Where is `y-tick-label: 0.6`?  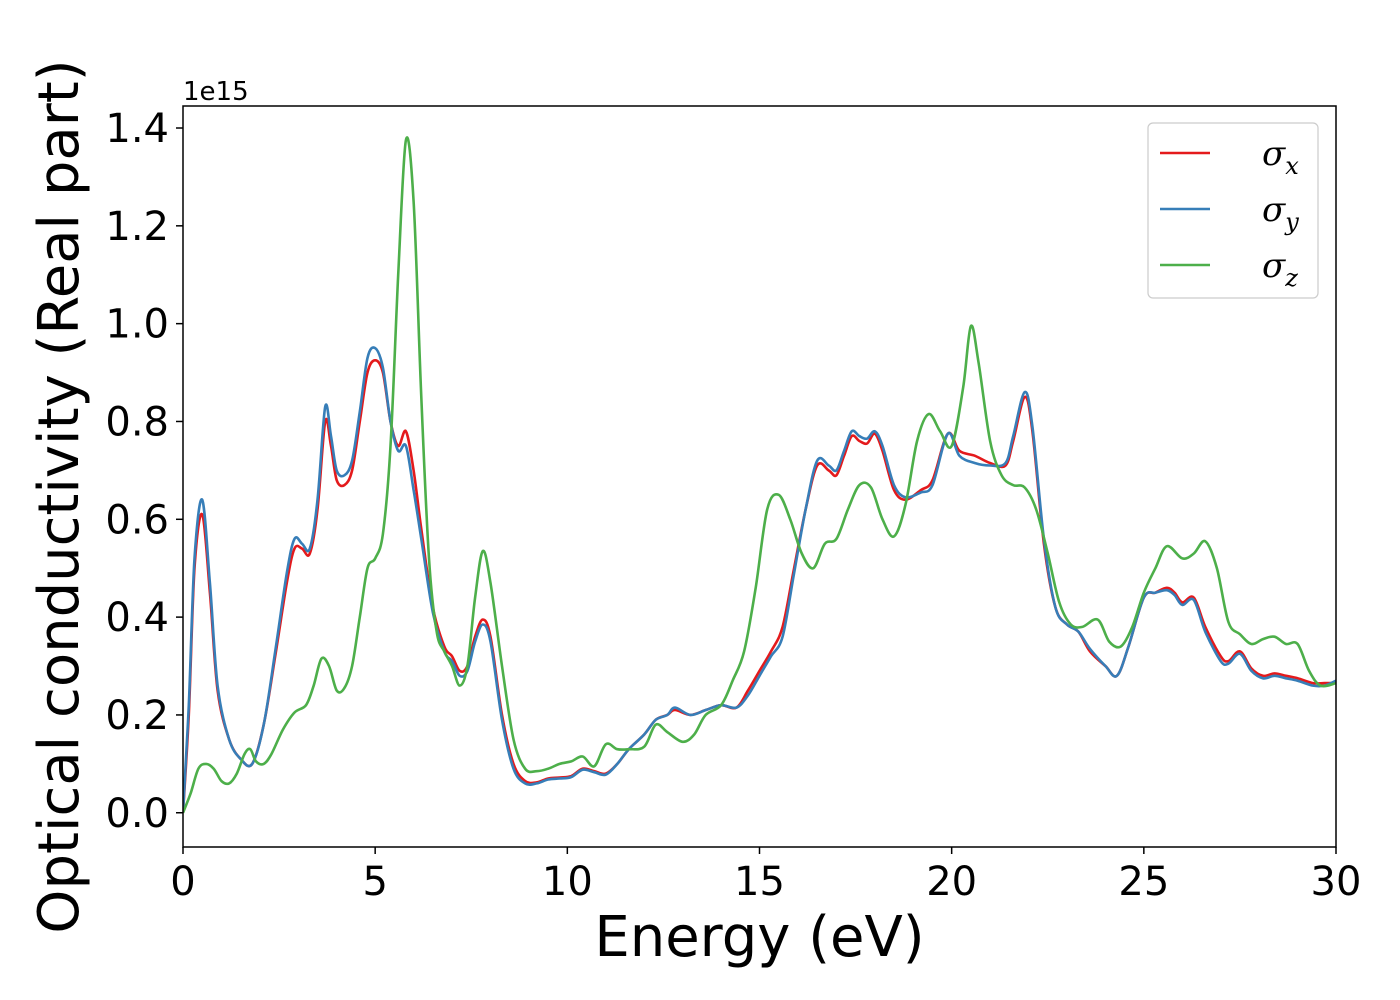
y-tick-label: 0.6 is located at coordinates (137, 520).